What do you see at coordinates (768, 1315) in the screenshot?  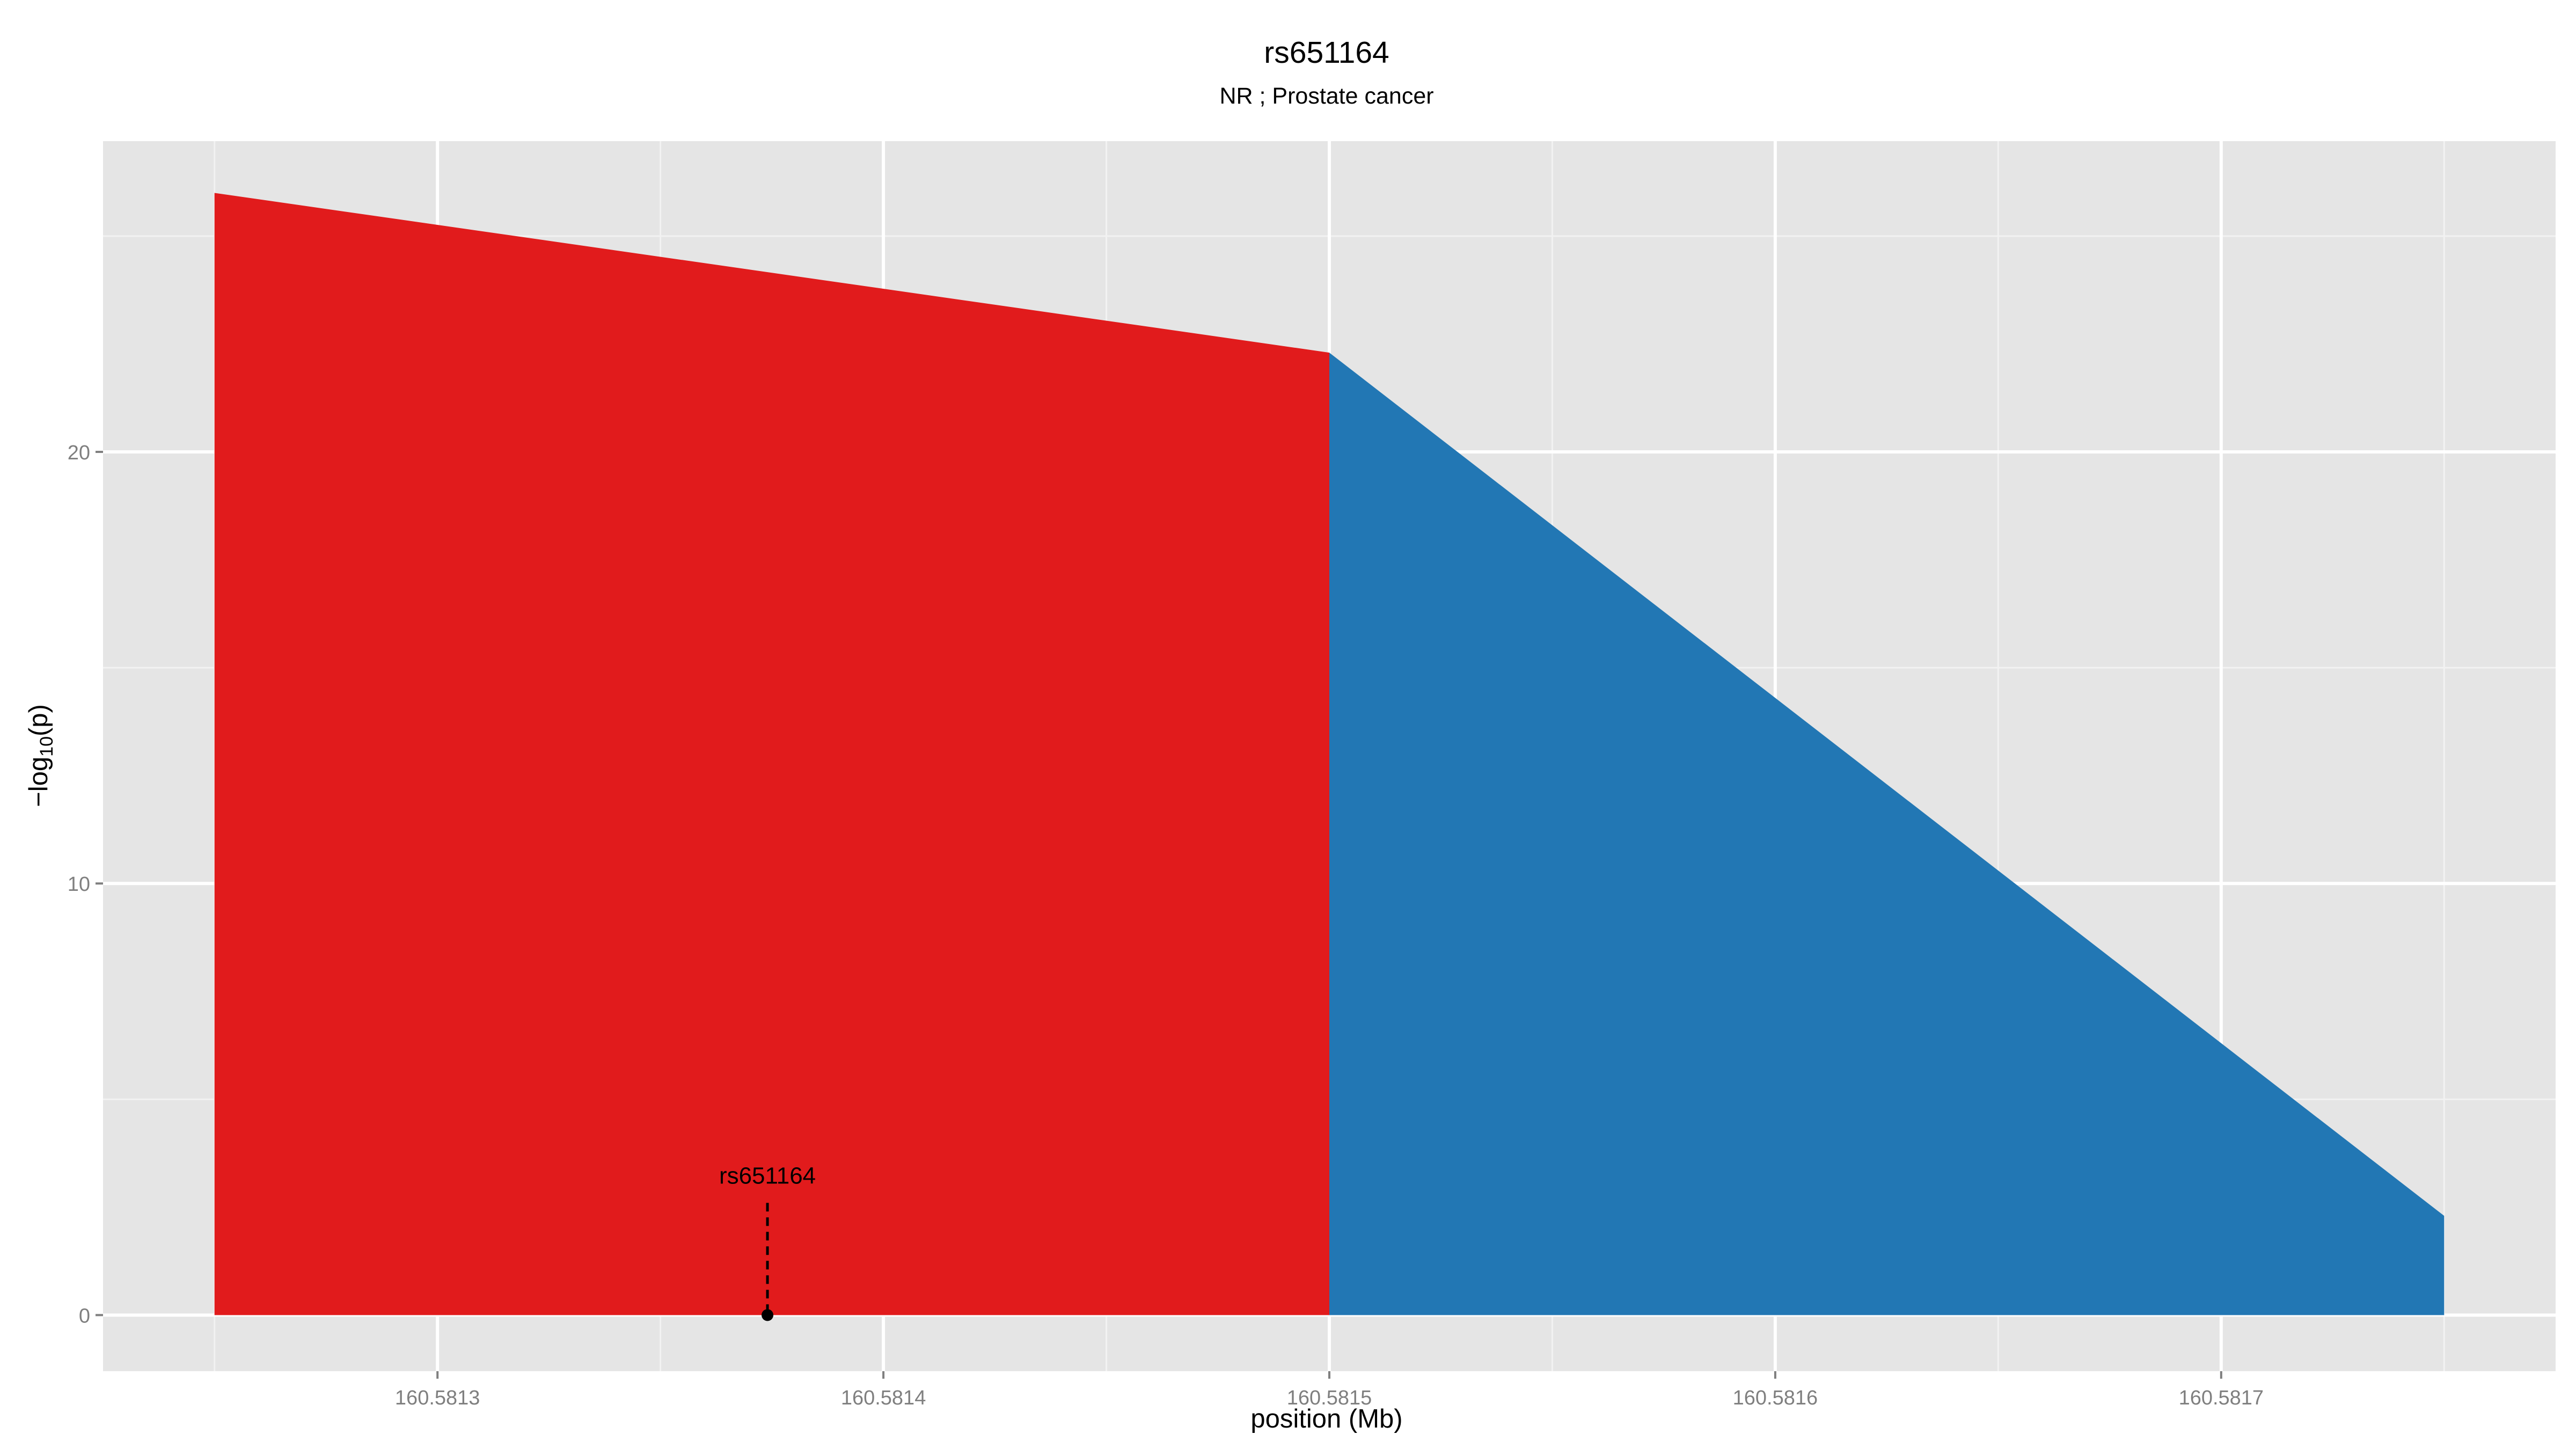 I see `snp-point` at bounding box center [768, 1315].